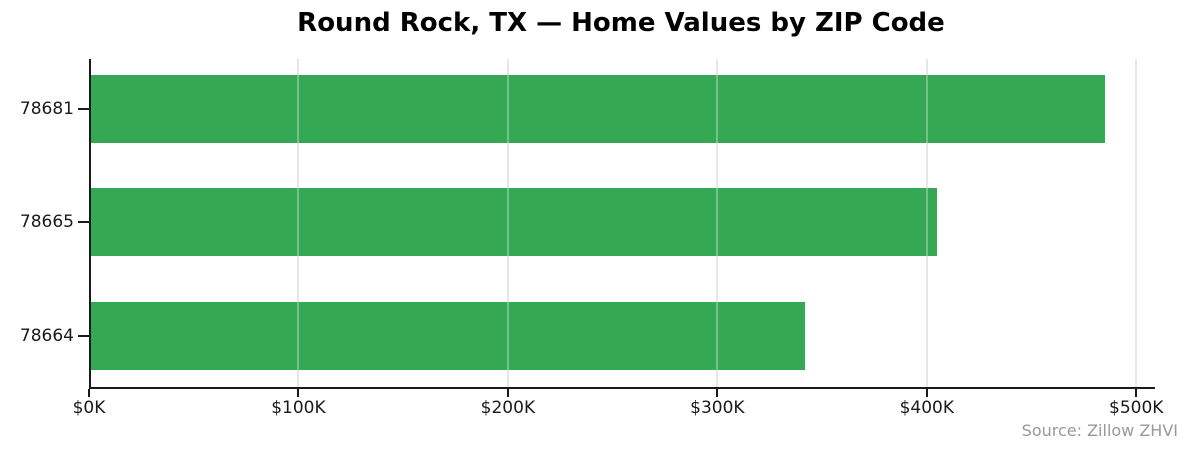 The image size is (1195, 455). What do you see at coordinates (717, 408) in the screenshot?
I see `x-tick-label: $300K` at bounding box center [717, 408].